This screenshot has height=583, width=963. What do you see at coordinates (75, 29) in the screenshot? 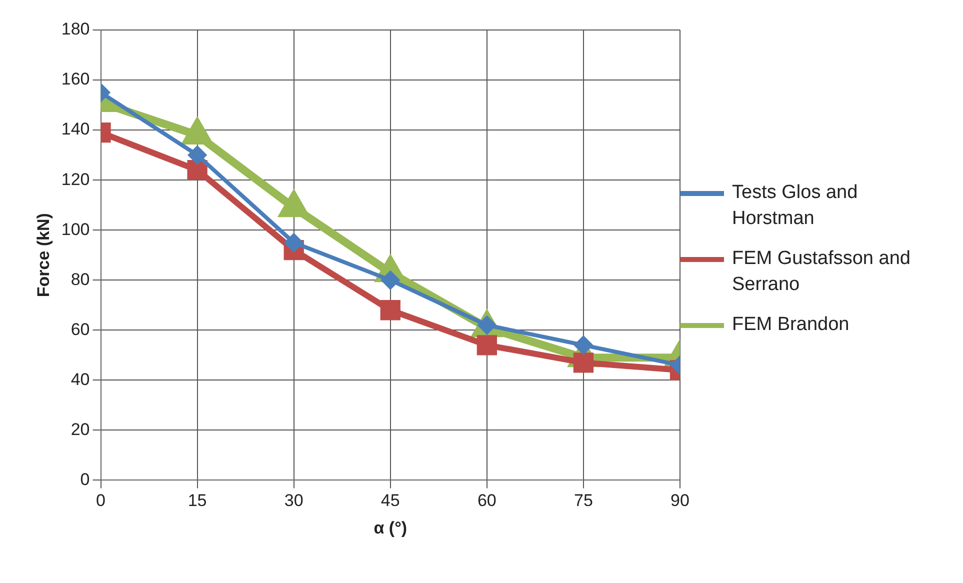
I see `y-tick-label: 180` at bounding box center [75, 29].